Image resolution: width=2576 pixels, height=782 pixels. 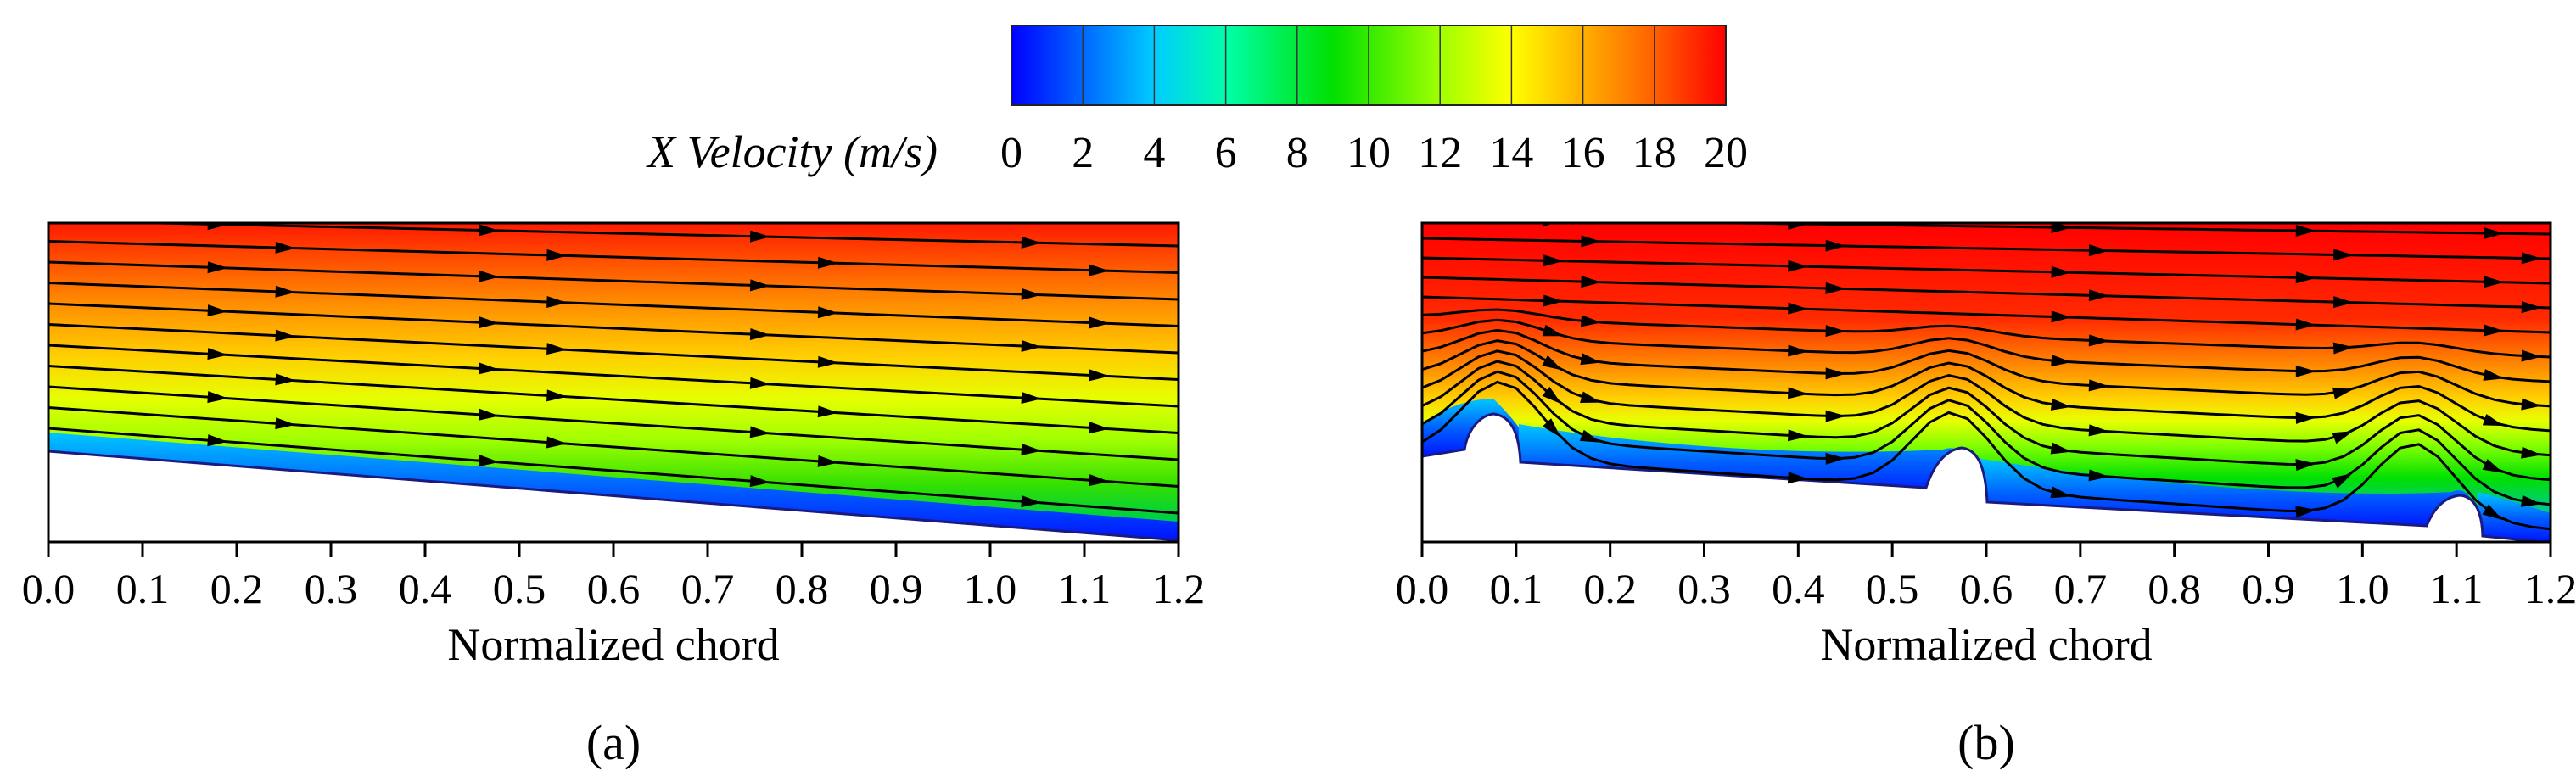 I want to click on colorbar-tick-label: 0, so click(x=1011, y=153).